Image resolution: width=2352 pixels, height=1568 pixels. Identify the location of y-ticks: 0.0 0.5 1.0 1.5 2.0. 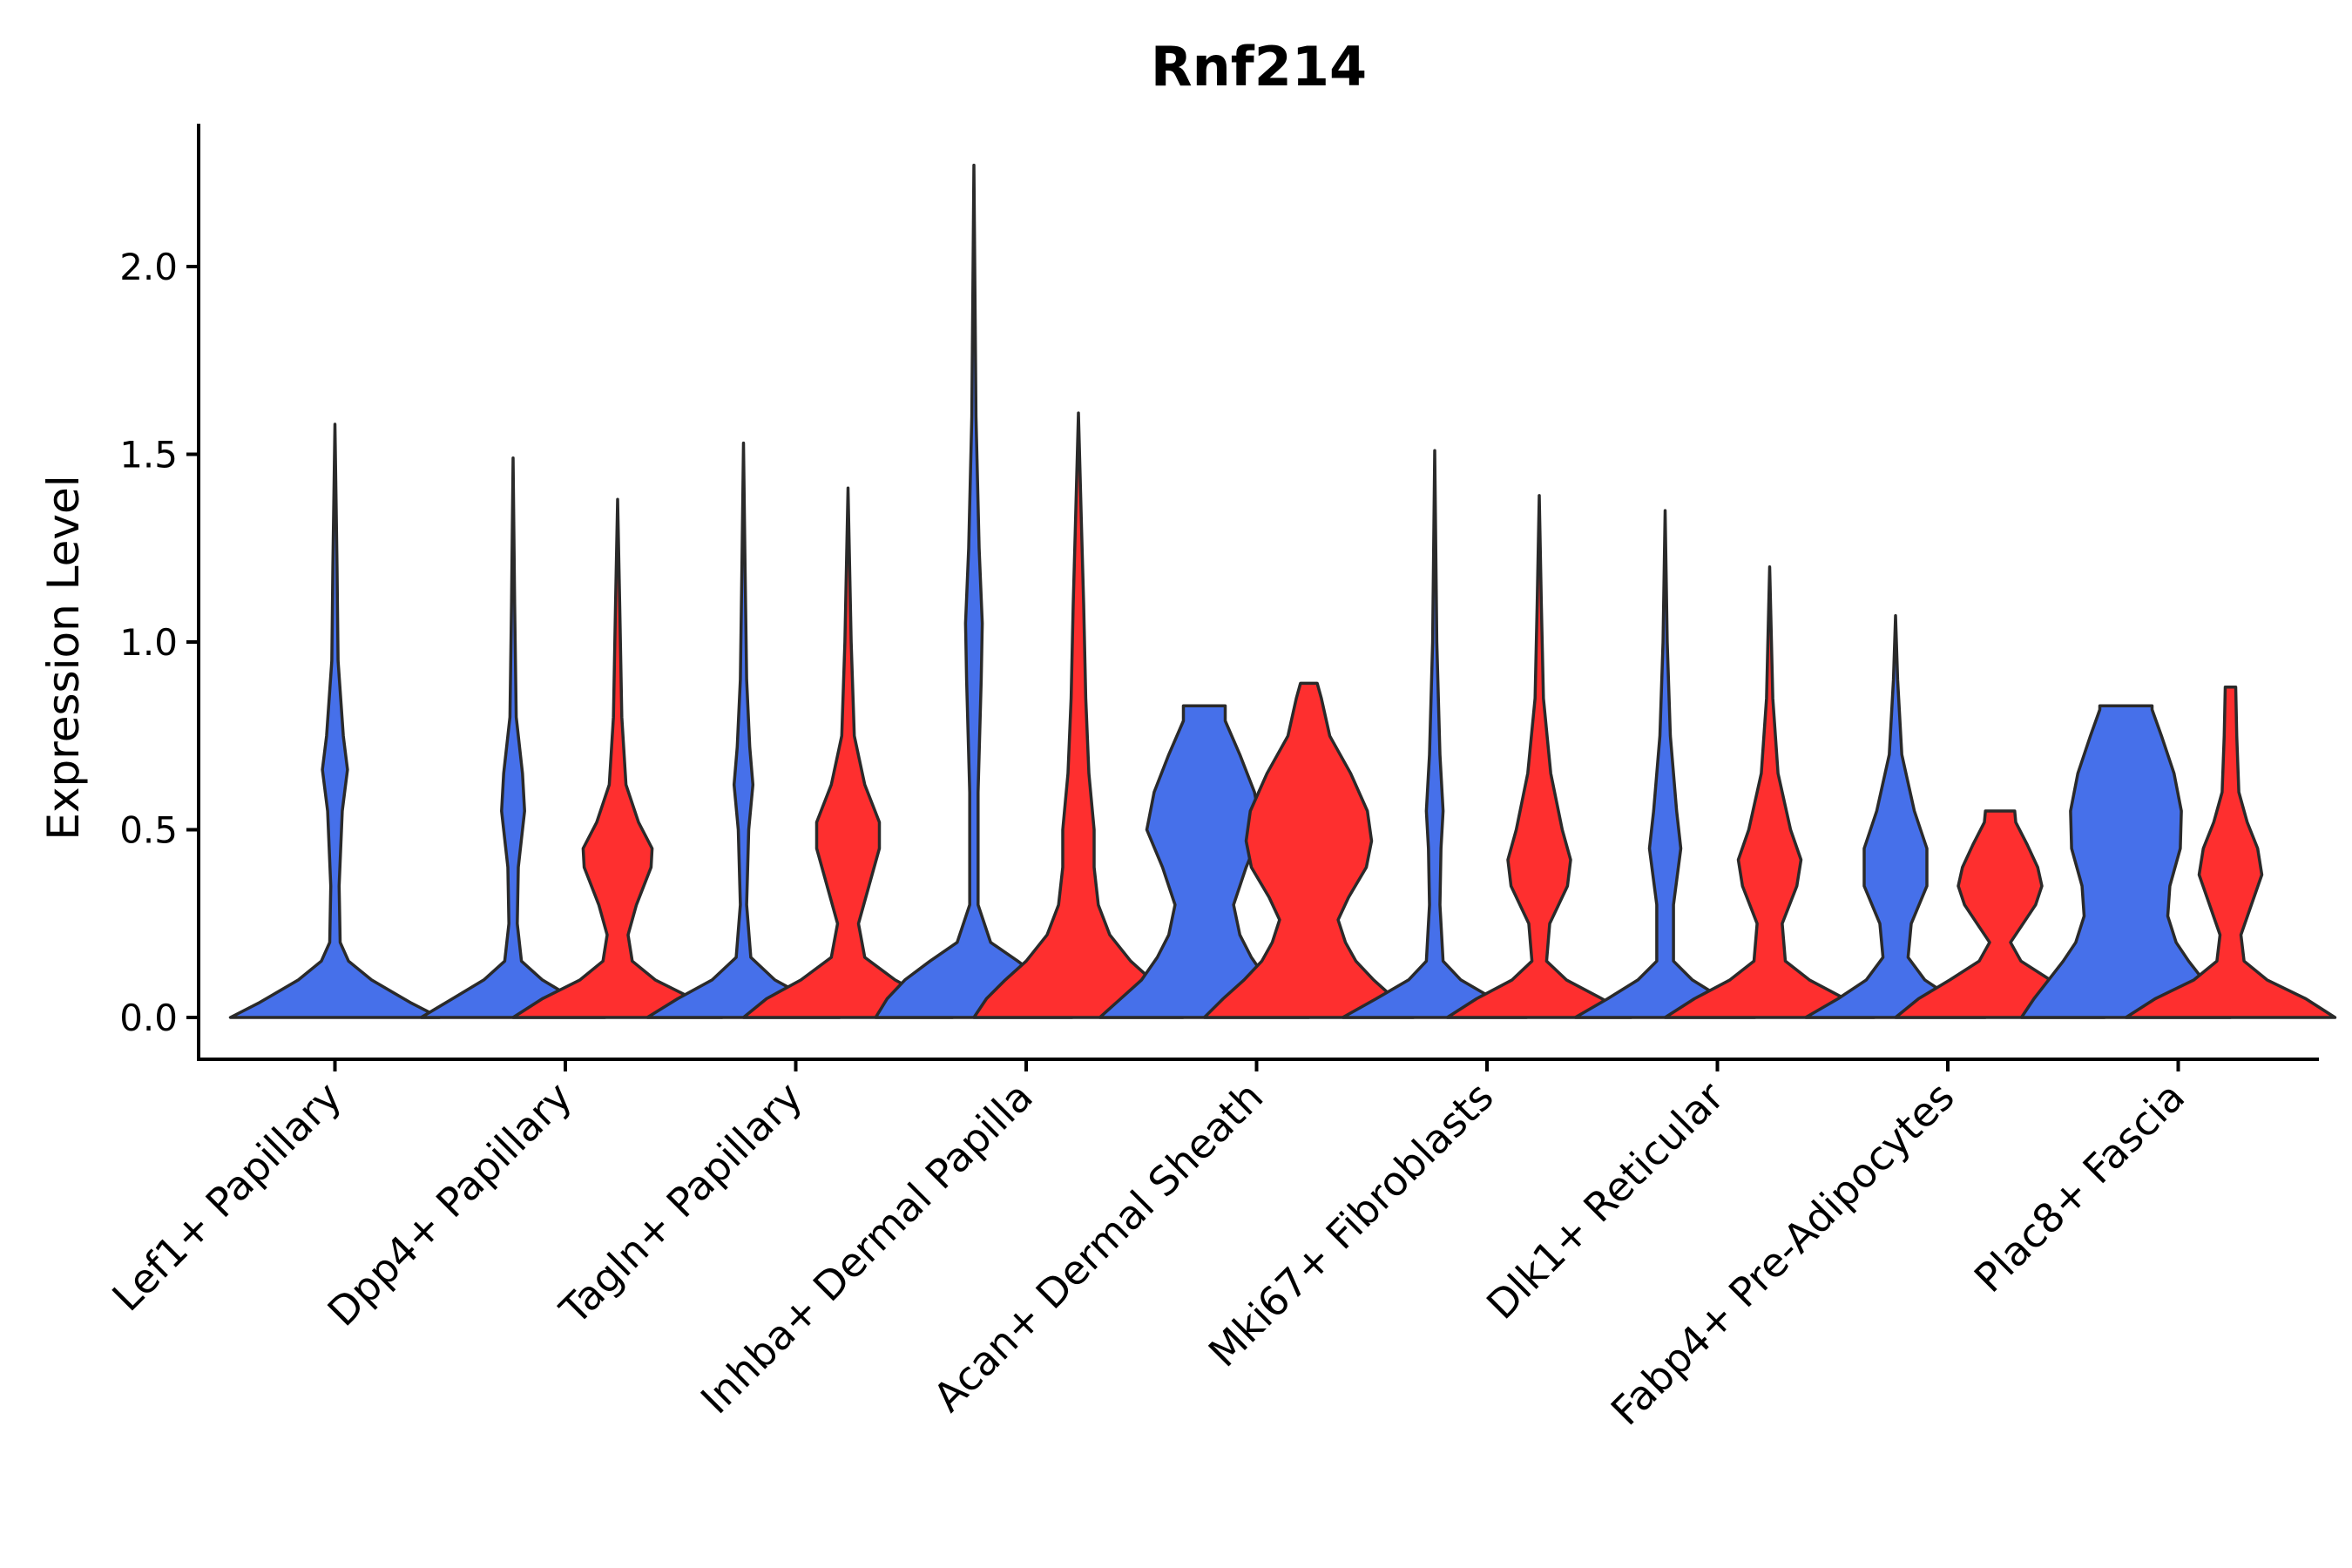
(159, 642).